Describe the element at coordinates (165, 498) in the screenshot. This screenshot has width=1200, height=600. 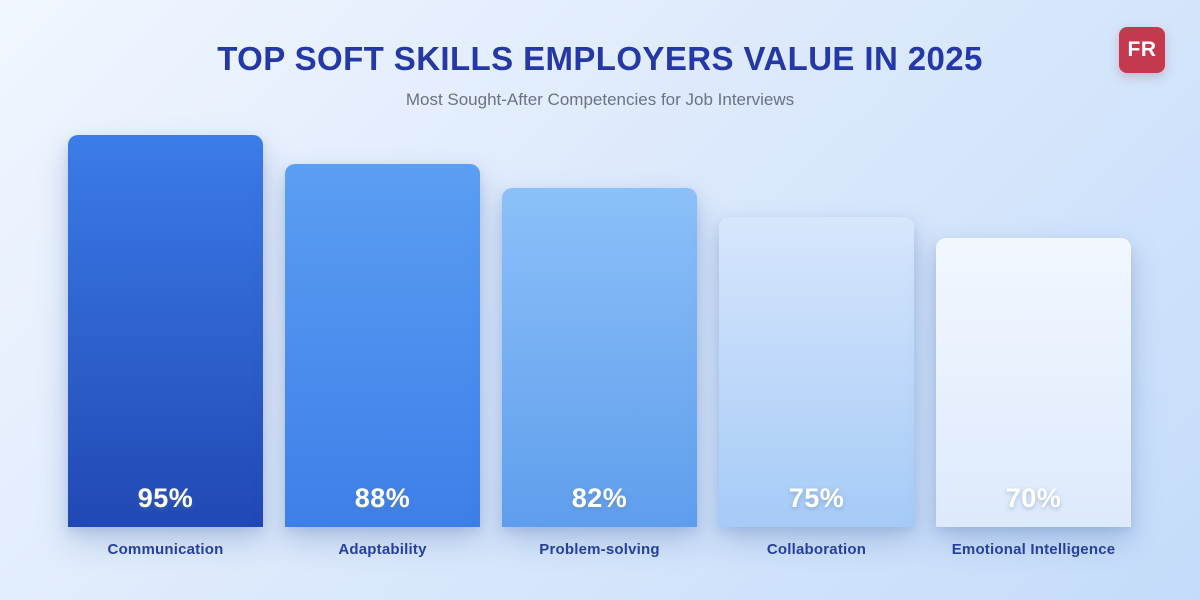
I see `bar-value-label-communication: 95%` at that location.